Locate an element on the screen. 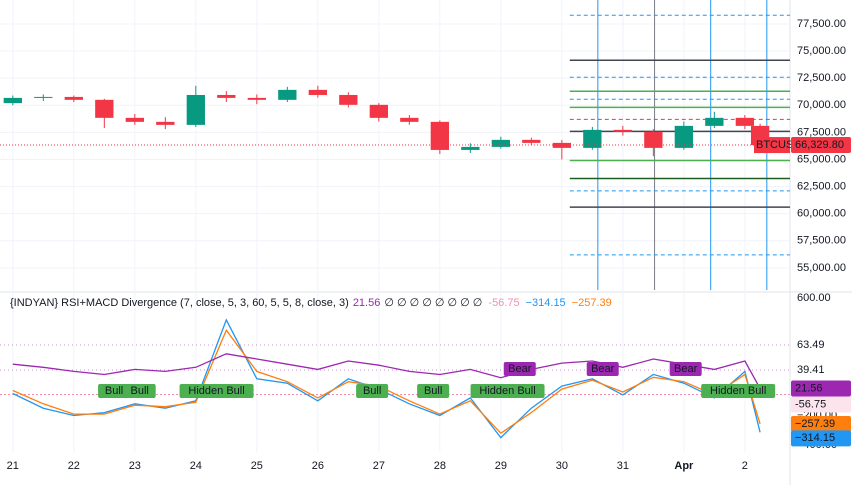  legend-value: -56.75 is located at coordinates (503, 303).